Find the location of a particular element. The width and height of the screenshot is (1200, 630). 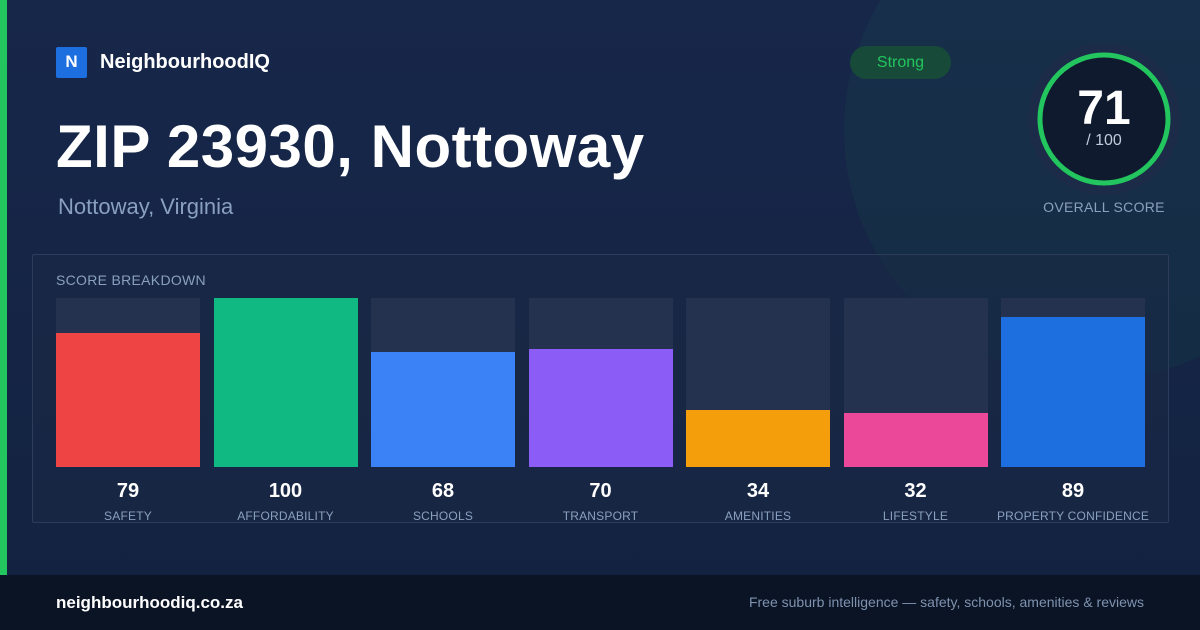

bar-label: AMENITIES is located at coordinates (758, 516).